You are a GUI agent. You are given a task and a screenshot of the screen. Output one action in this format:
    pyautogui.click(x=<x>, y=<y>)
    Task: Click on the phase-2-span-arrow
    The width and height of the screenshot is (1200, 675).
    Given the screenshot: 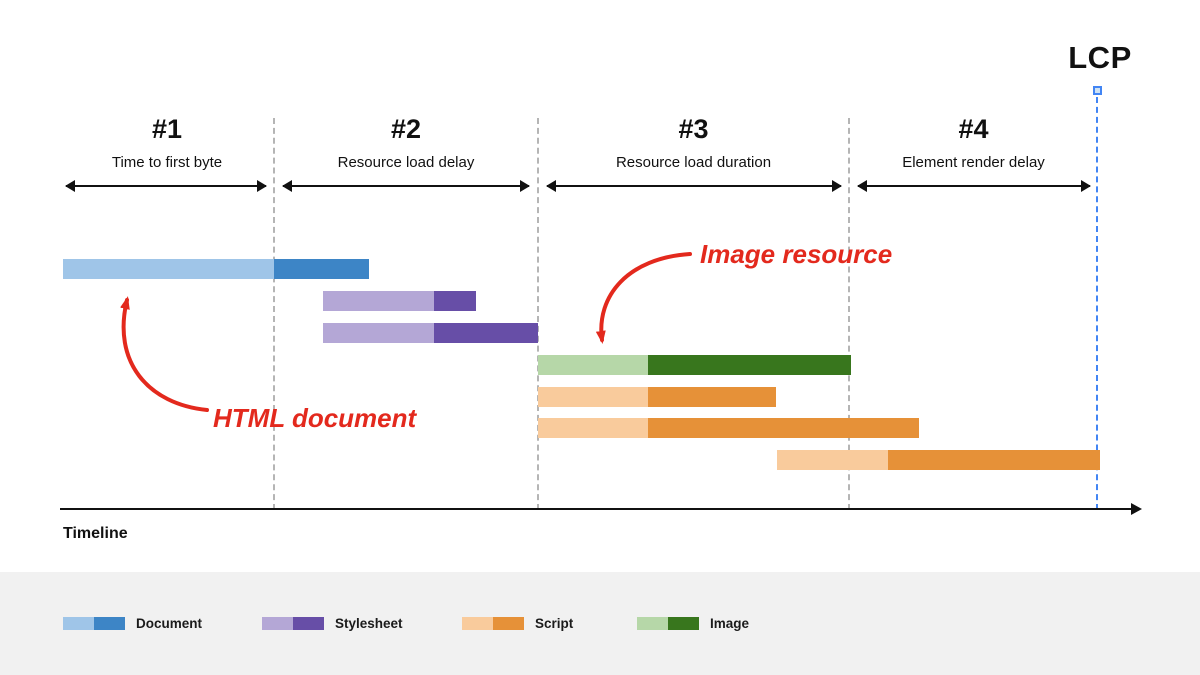 What is the action you would take?
    pyautogui.click(x=406, y=186)
    